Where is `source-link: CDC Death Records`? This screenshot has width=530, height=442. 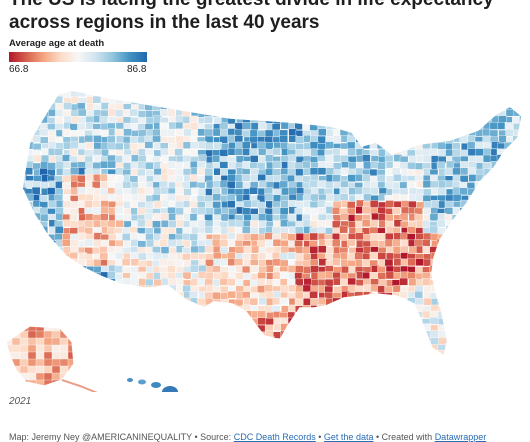 source-link: CDC Death Records is located at coordinates (274, 437).